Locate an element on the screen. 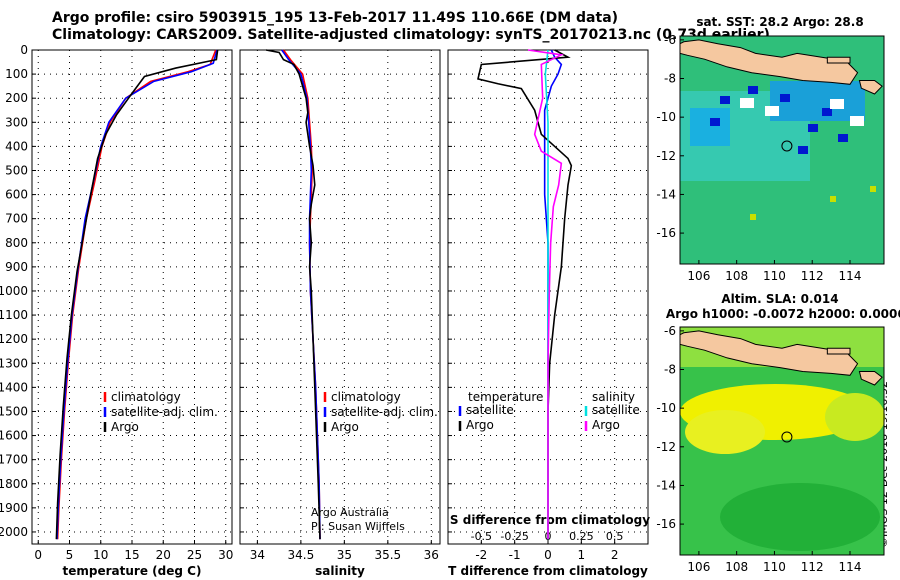  ytick-label: 0 is located at coordinates (24, 50).